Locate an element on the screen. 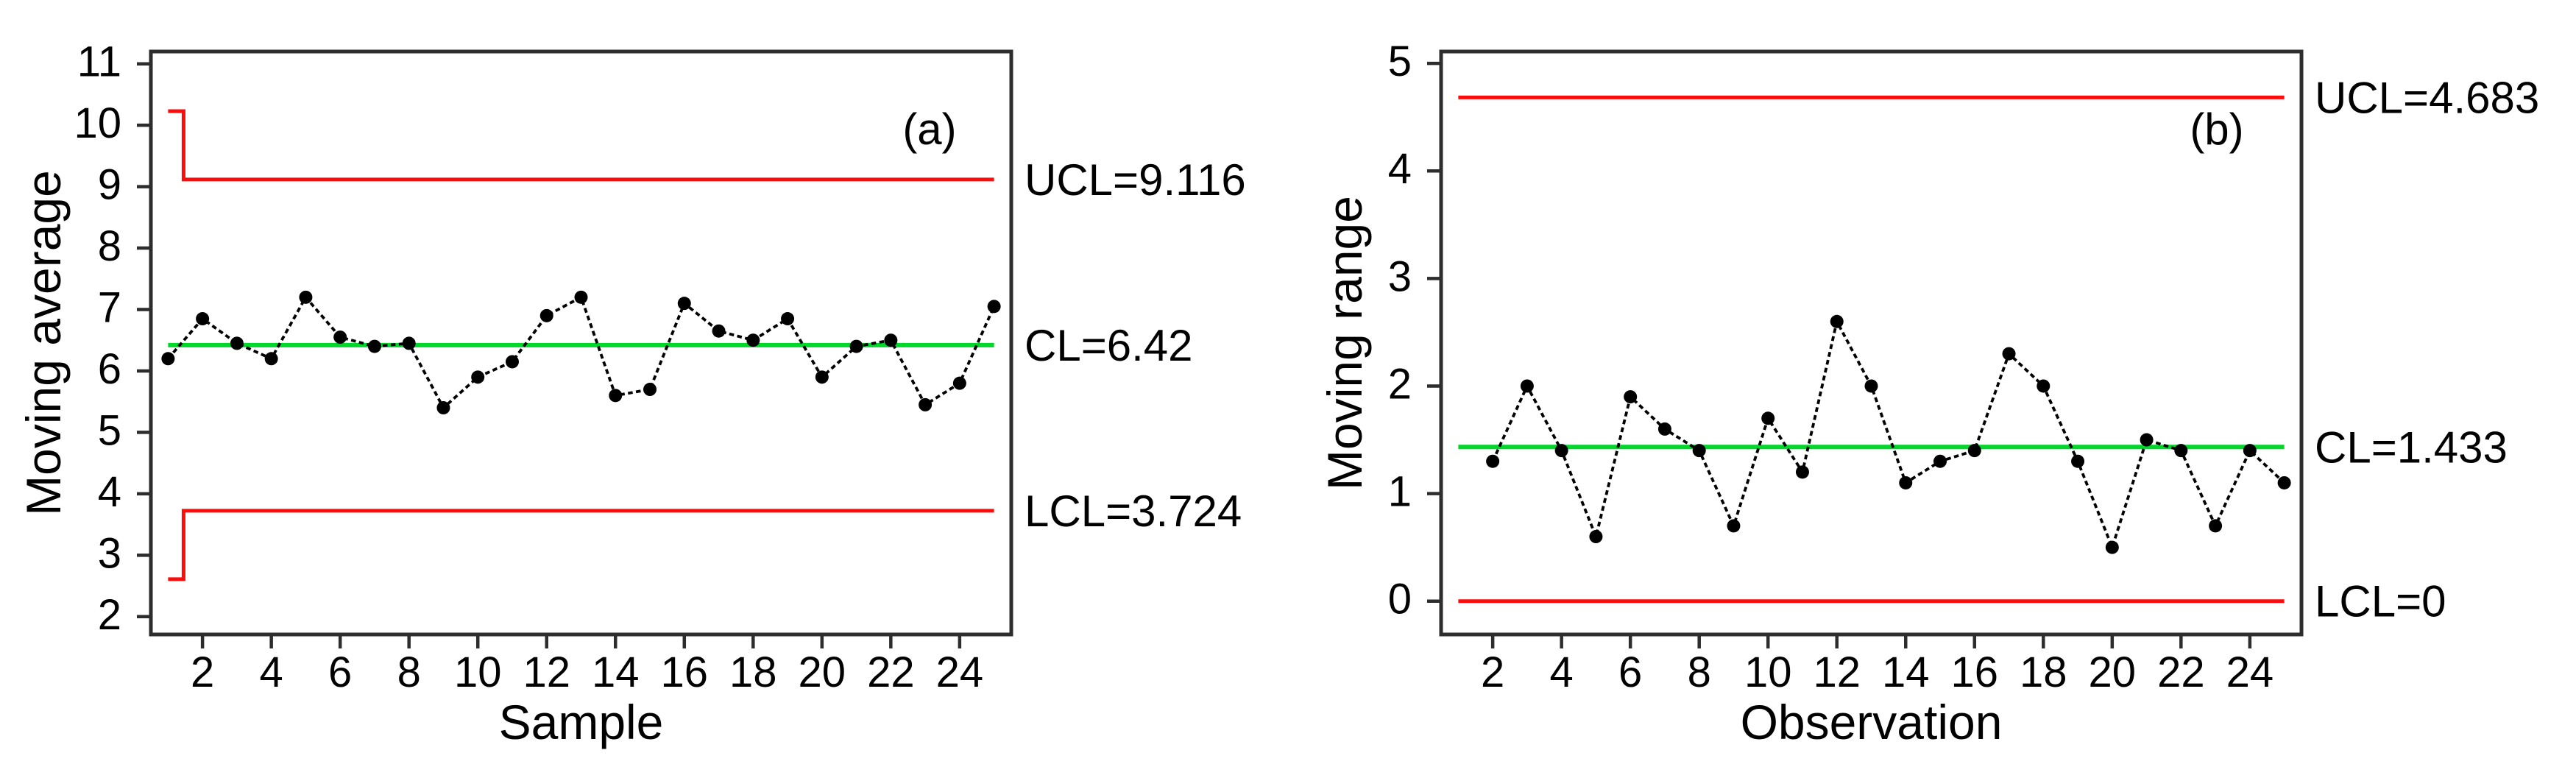 Image resolution: width=2576 pixels, height=778 pixels. lcl-label: LCL=0 is located at coordinates (2380, 601).